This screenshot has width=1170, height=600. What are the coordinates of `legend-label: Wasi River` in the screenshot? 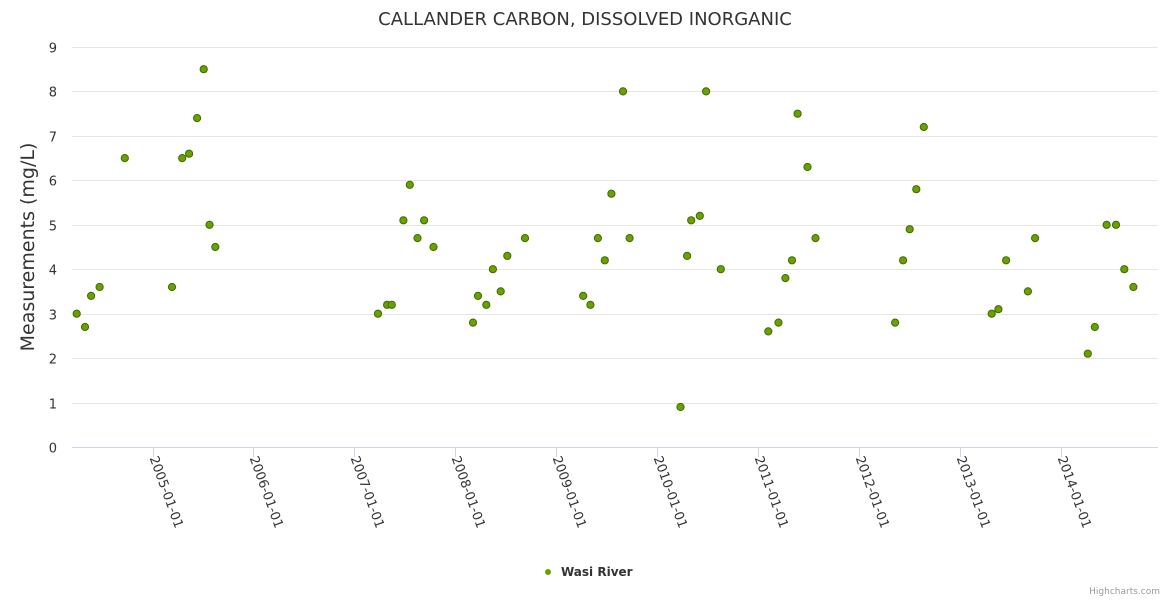 It's located at (597, 572).